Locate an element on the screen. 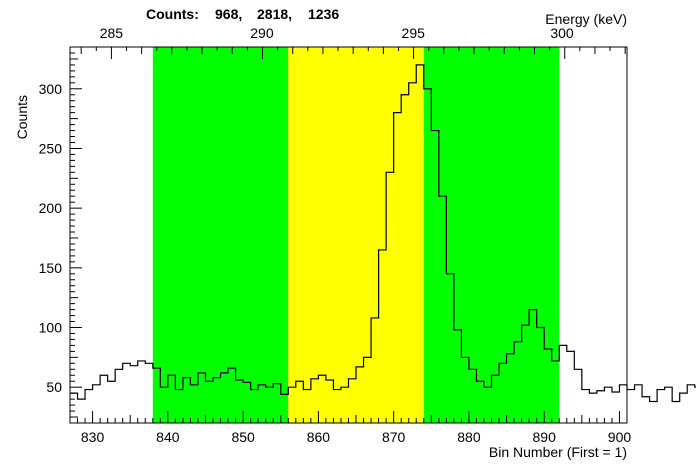  y-tick-label: 150 is located at coordinates (51, 268).